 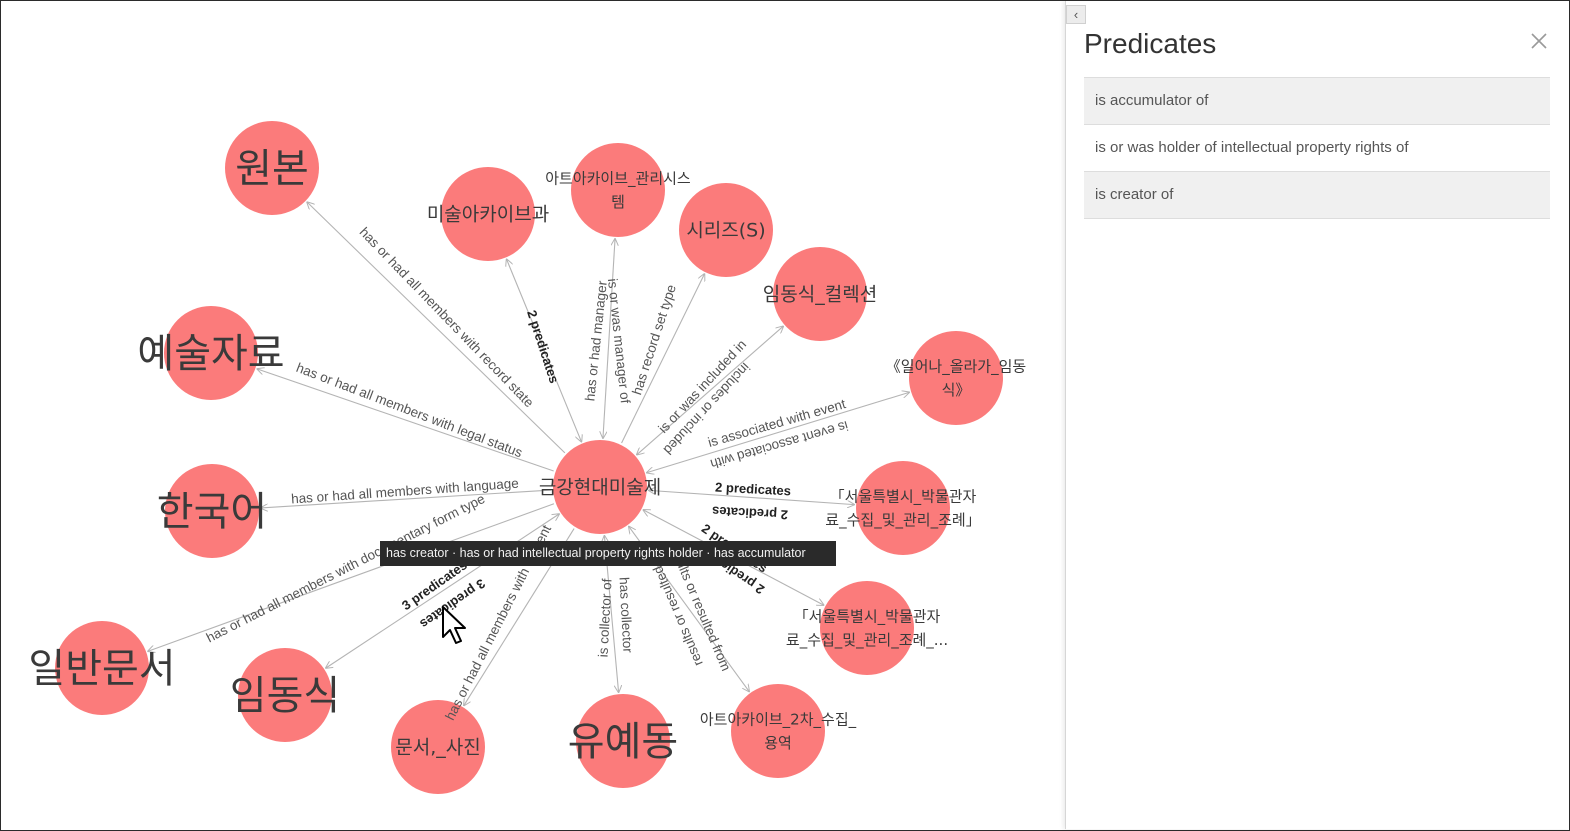 I want to click on graph-node: 미술아카이브과, so click(x=488, y=214).